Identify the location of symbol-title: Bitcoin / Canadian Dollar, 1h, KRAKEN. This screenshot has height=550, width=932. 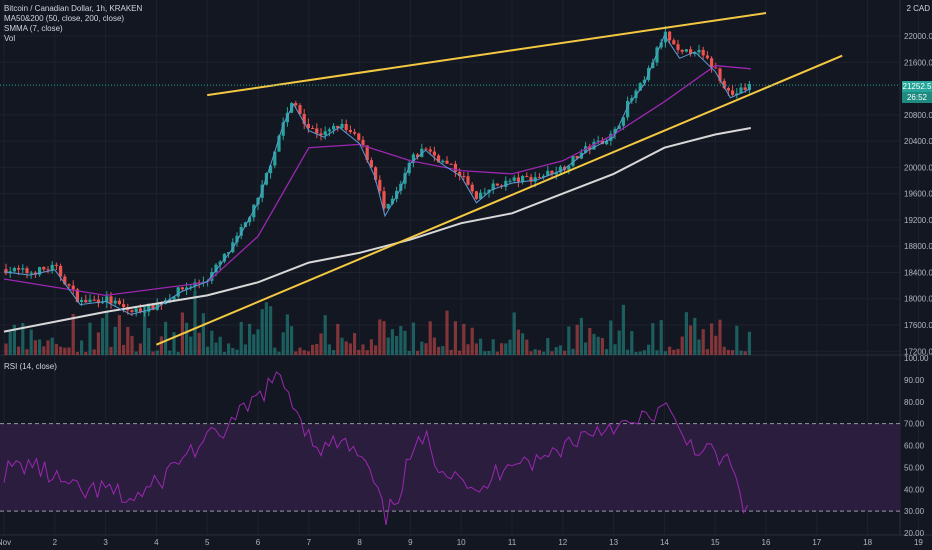
(73, 8).